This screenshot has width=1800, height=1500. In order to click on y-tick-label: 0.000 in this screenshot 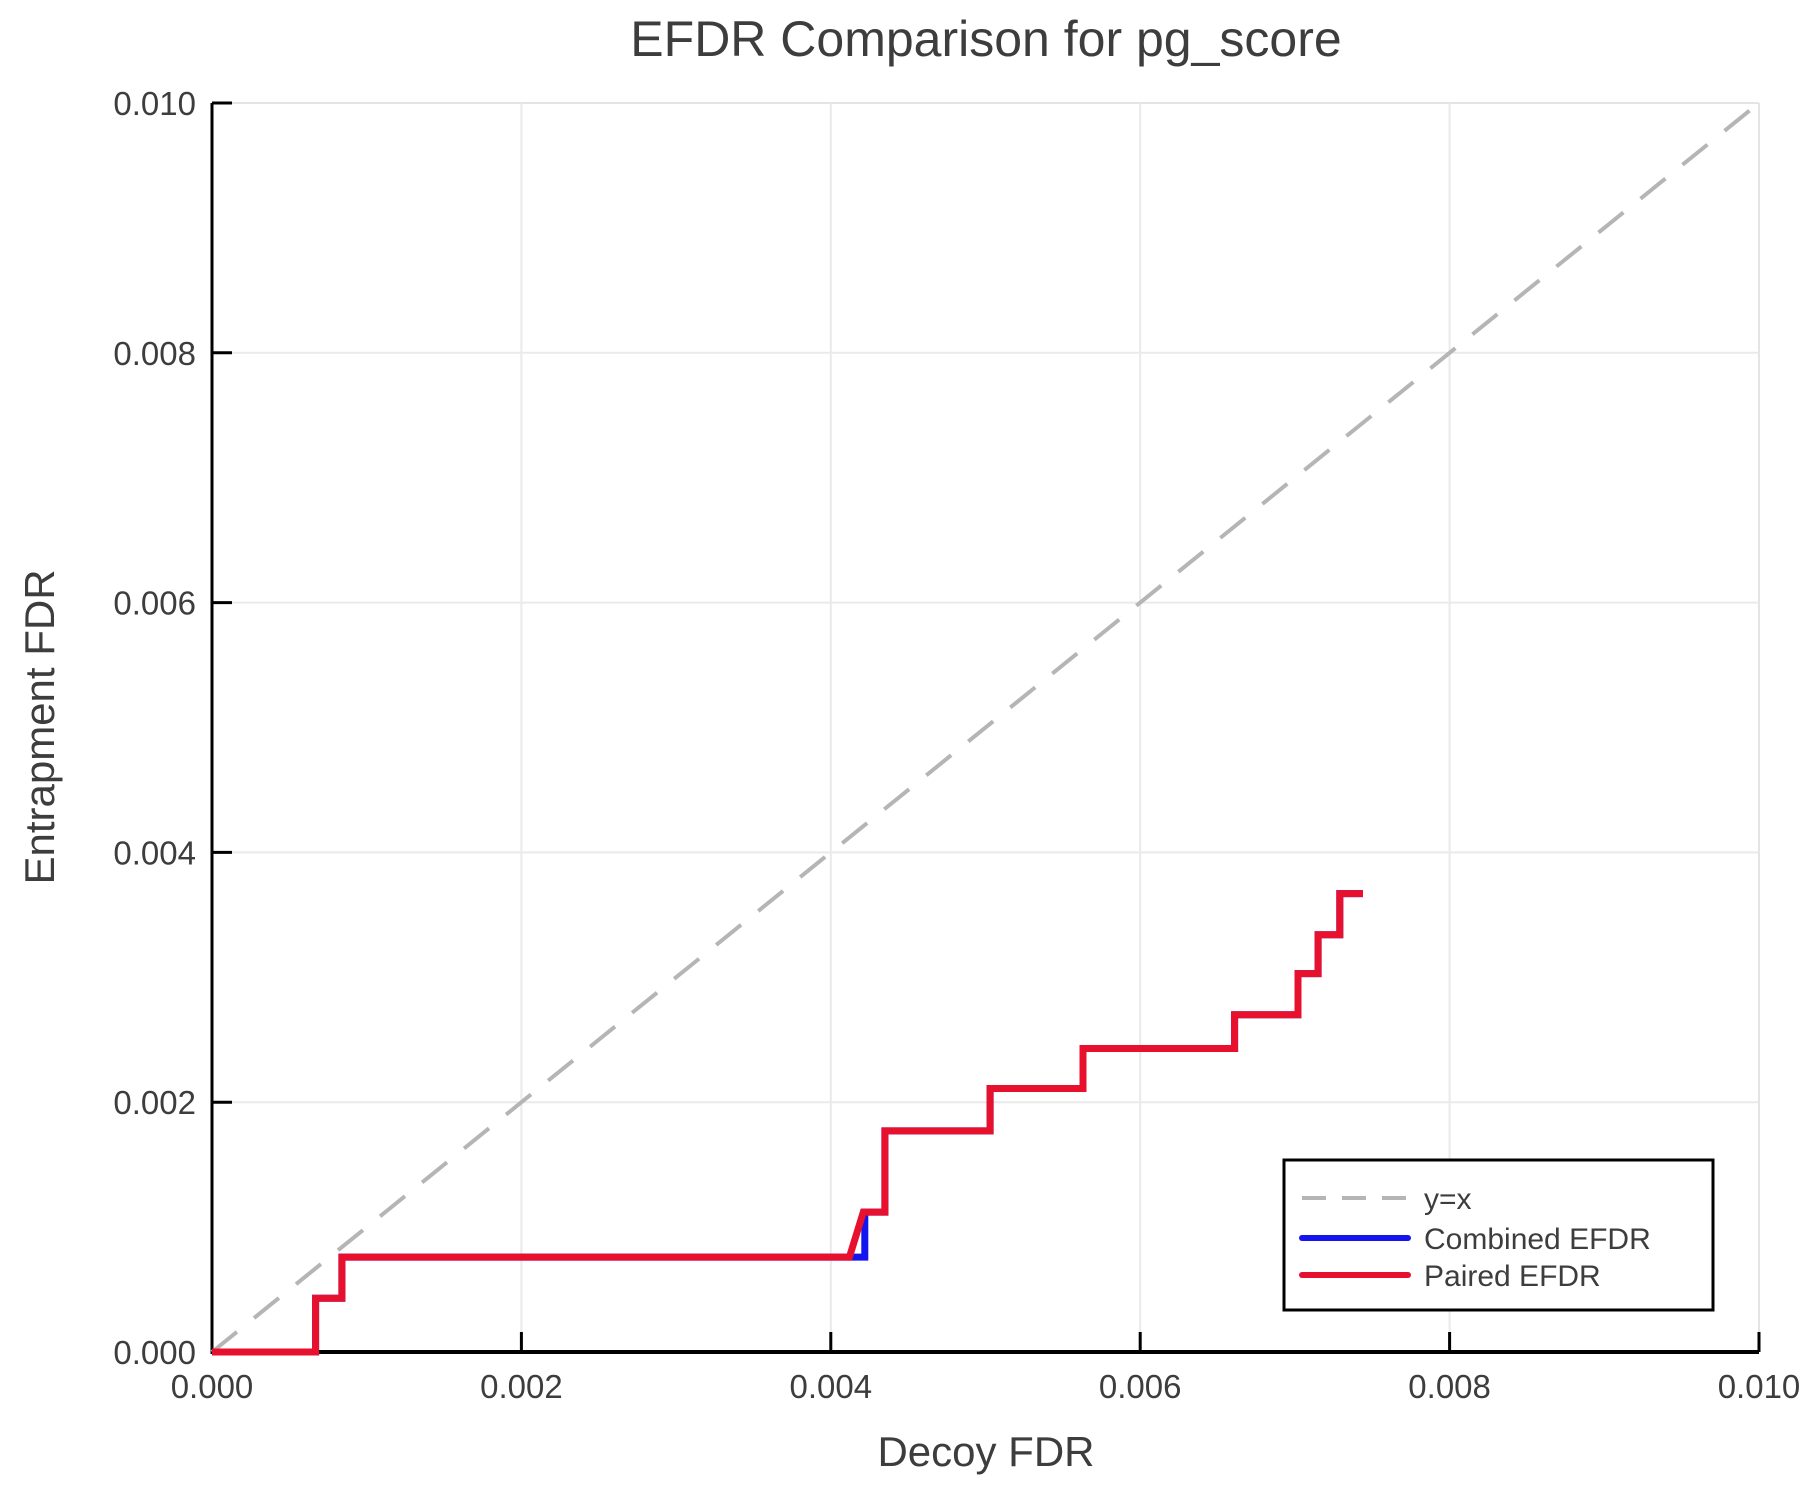, I will do `click(154, 1352)`.